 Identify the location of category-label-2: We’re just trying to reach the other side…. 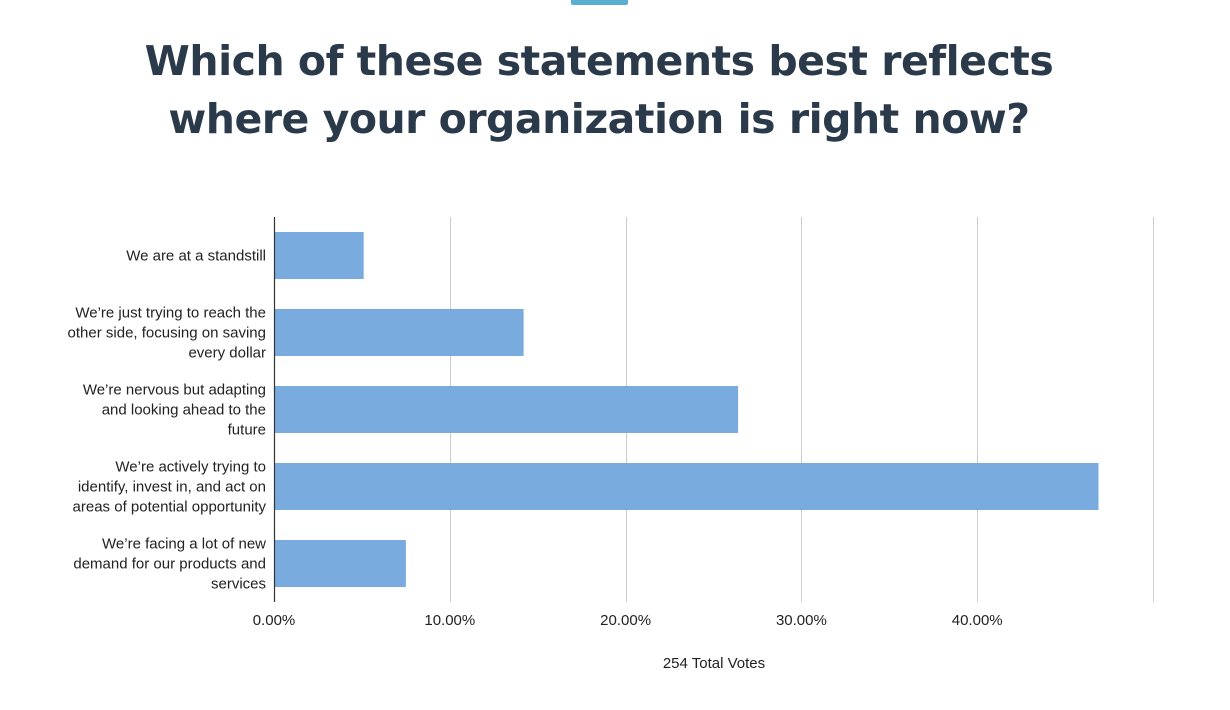
(167, 333).